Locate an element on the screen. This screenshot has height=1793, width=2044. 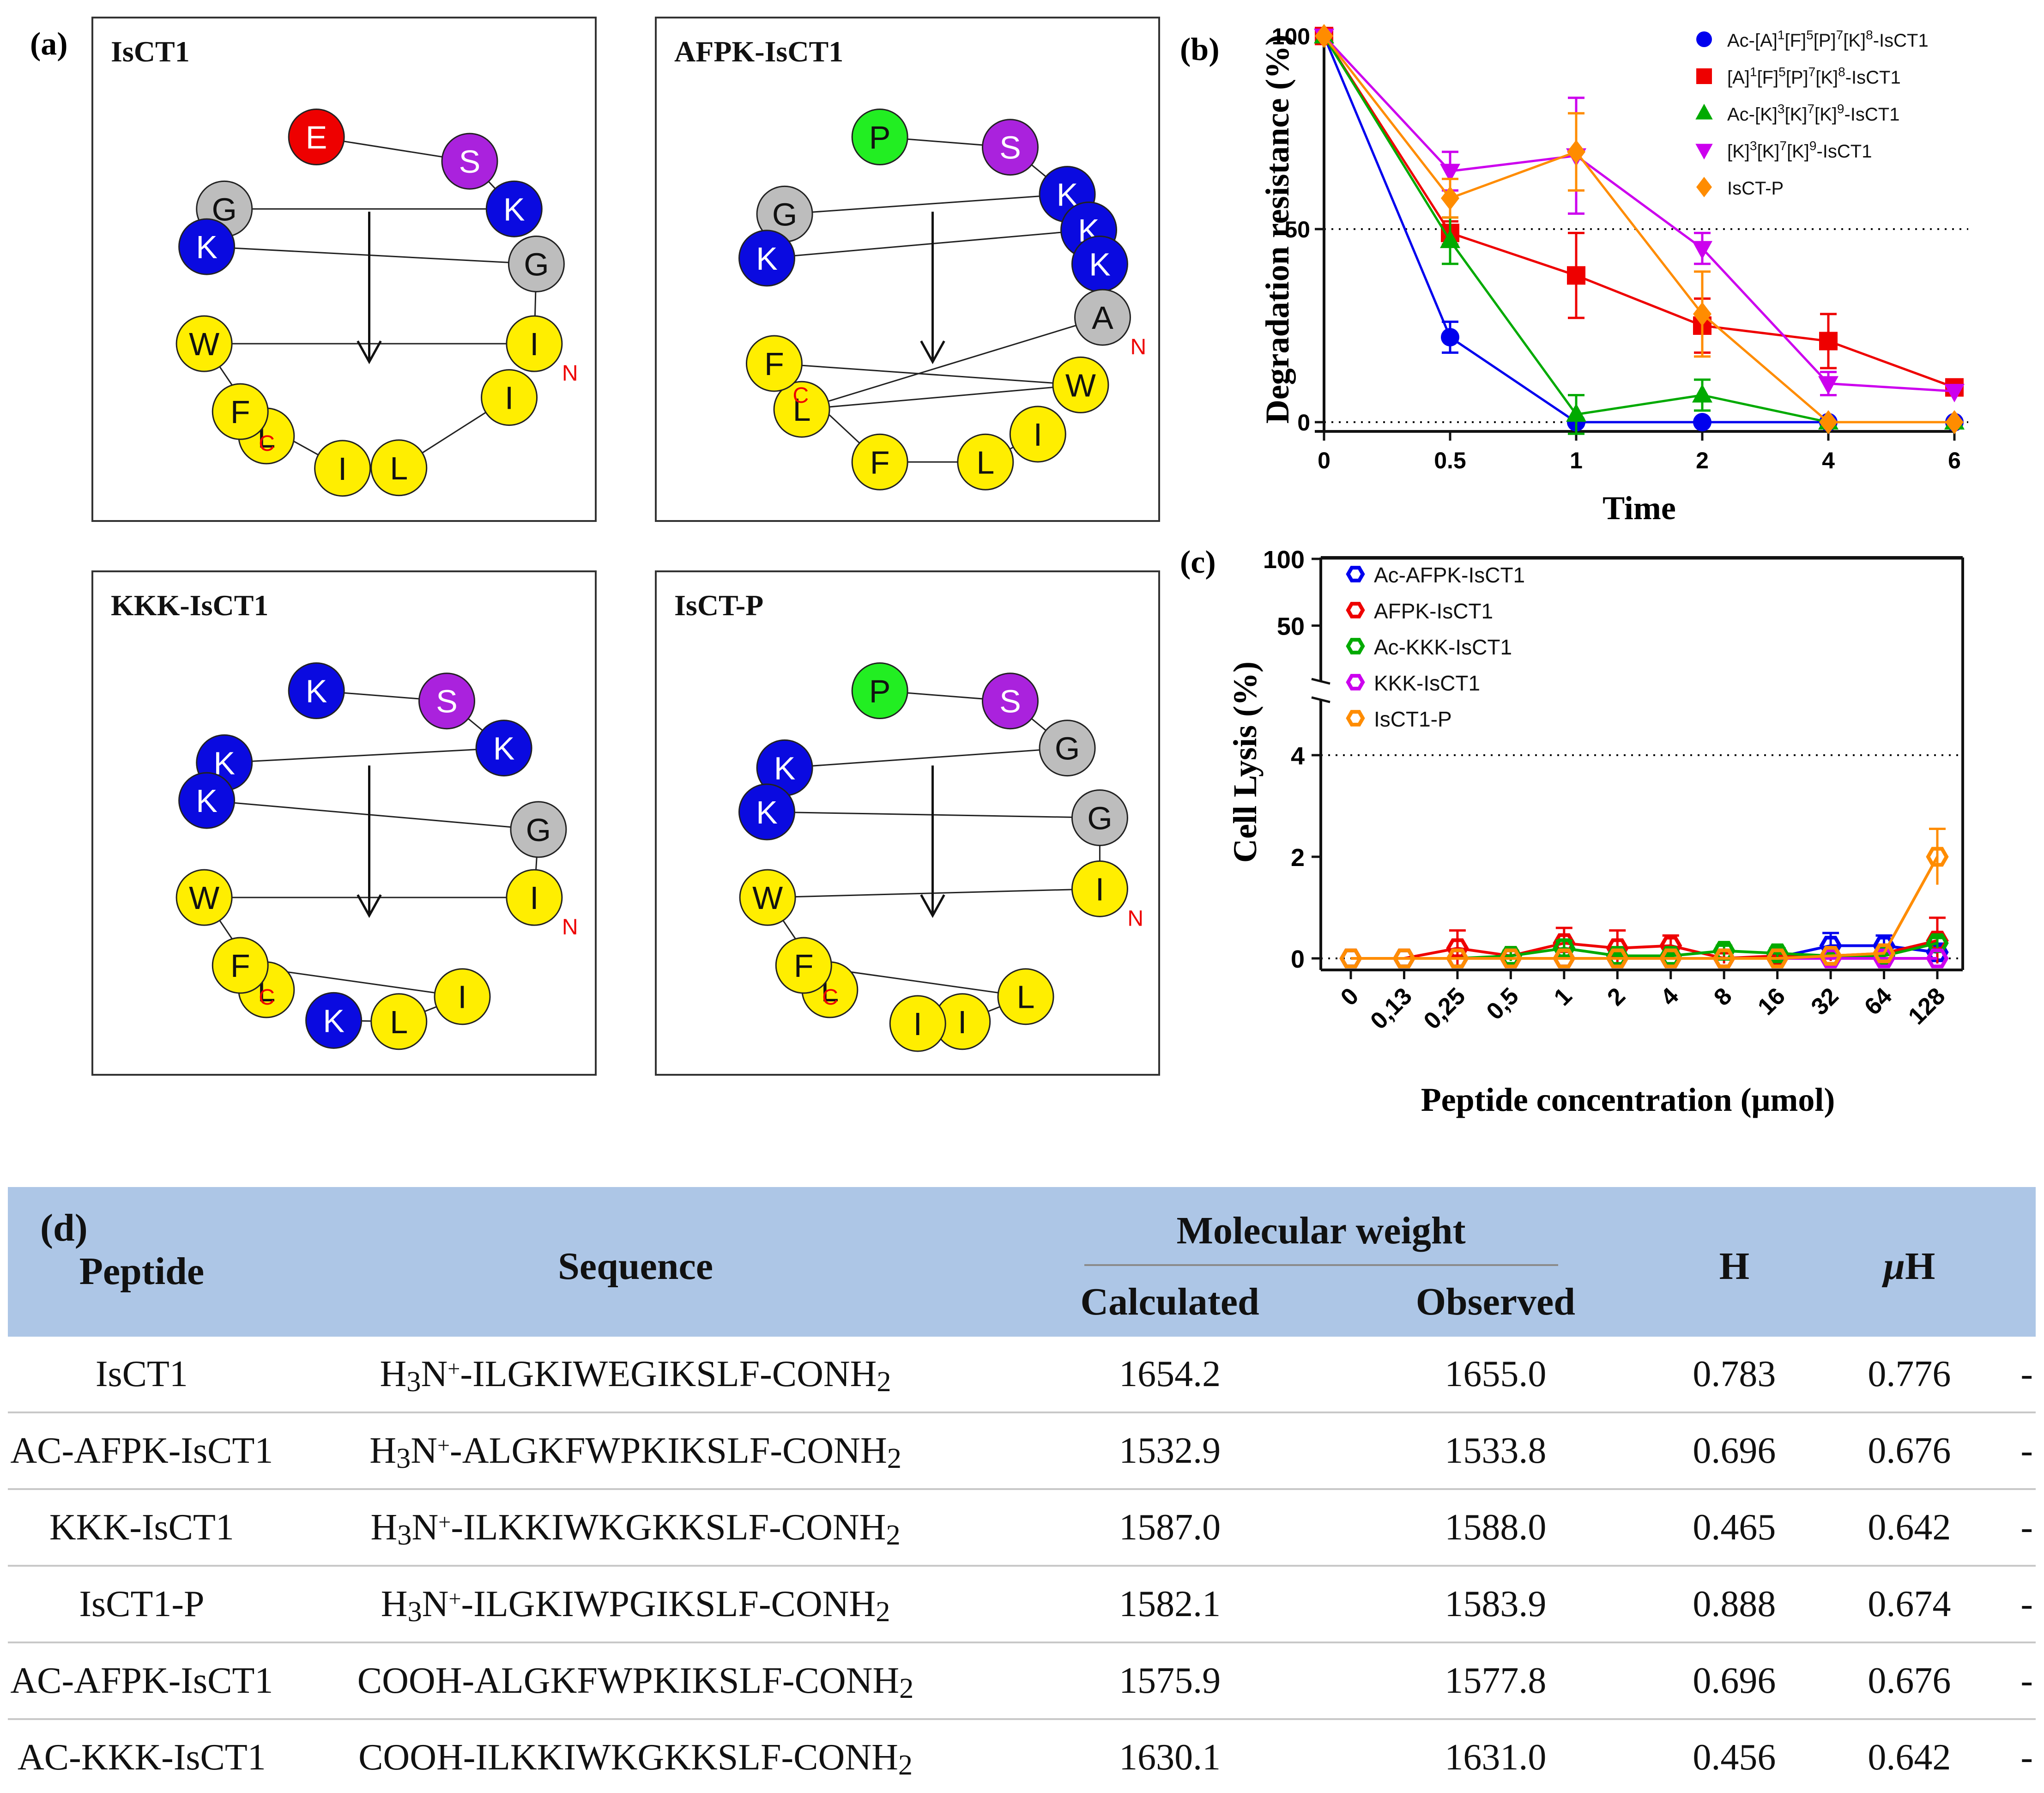
legend-label: AFPK-IsCT1 is located at coordinates (1434, 611).